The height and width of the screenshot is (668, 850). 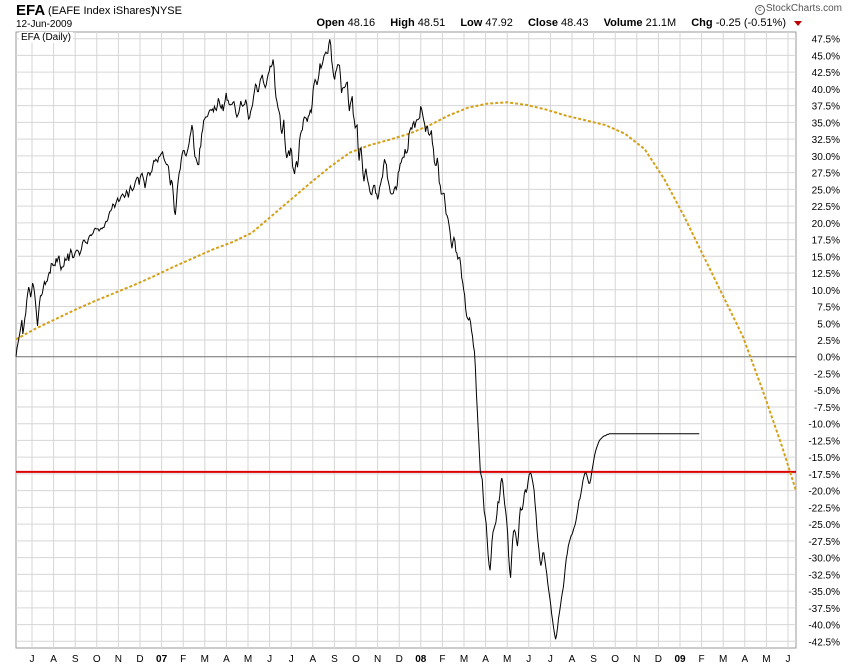 I want to click on y-tick-label: -27.5%, so click(x=824, y=542).